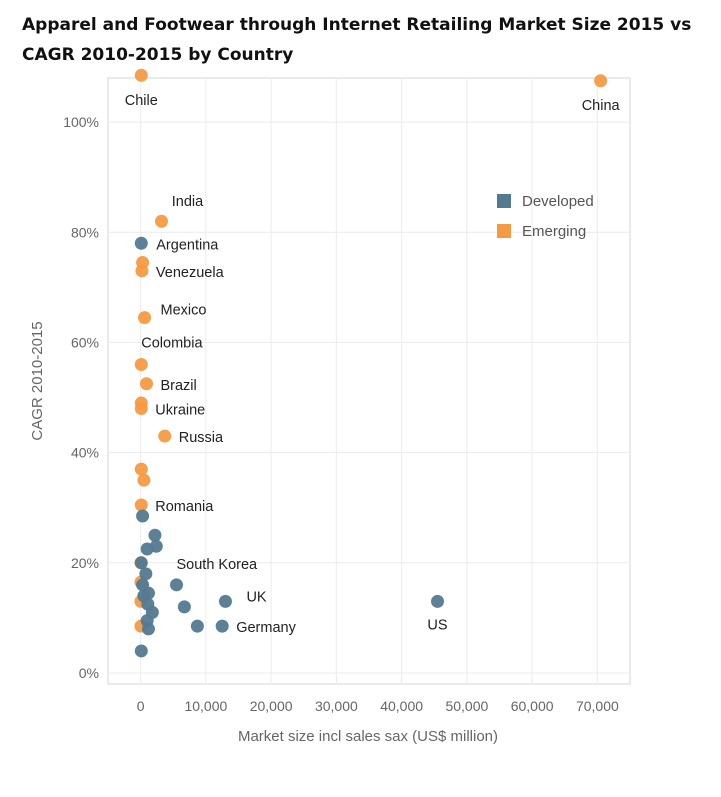 Image resolution: width=721 pixels, height=797 pixels. Describe the element at coordinates (401, 706) in the screenshot. I see `x-tick-label: 40,000` at that location.